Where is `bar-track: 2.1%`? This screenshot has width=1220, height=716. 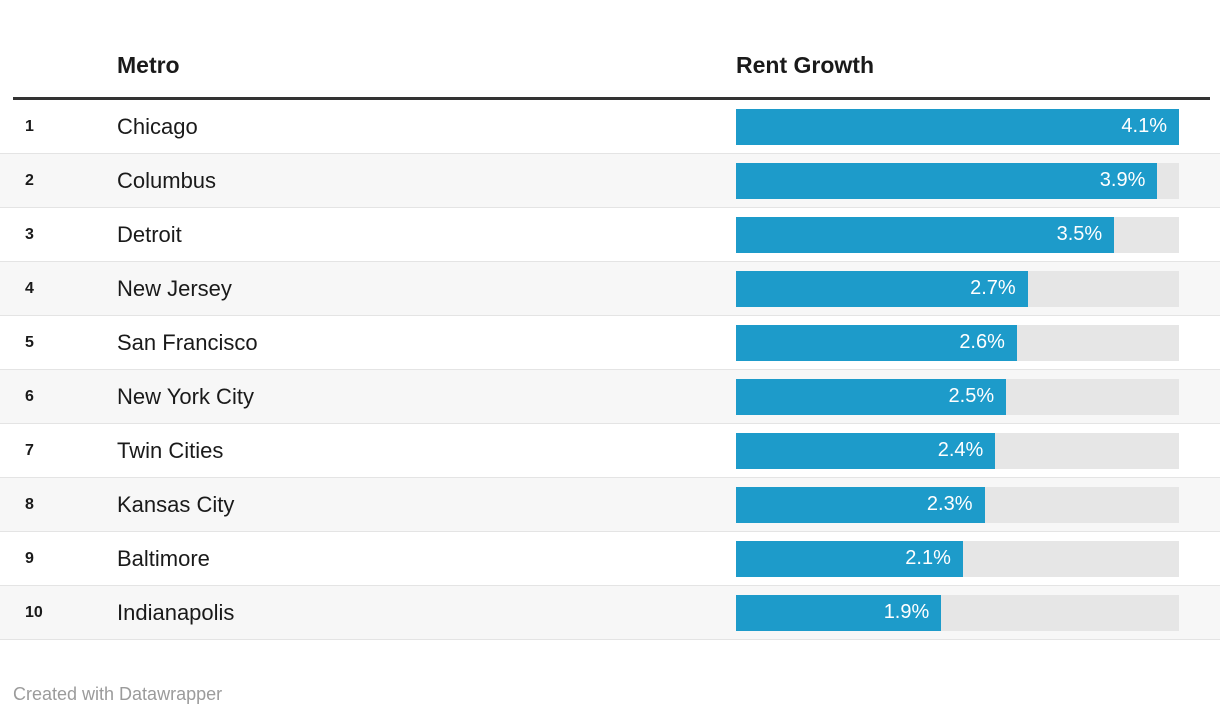
bar-track: 2.1% is located at coordinates (957, 558).